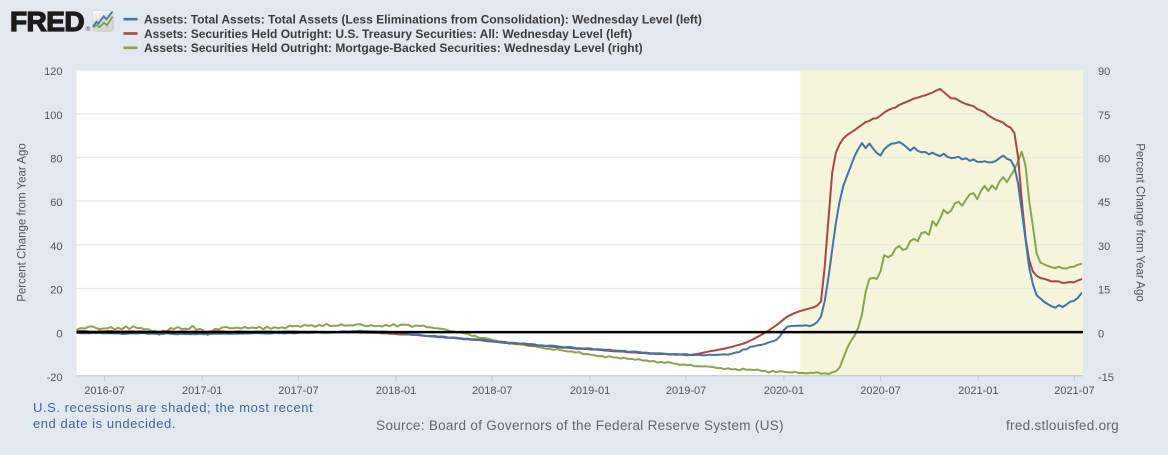 The image size is (1168, 455). What do you see at coordinates (1074, 391) in the screenshot?
I see `svg-text: 2021-07` at bounding box center [1074, 391].